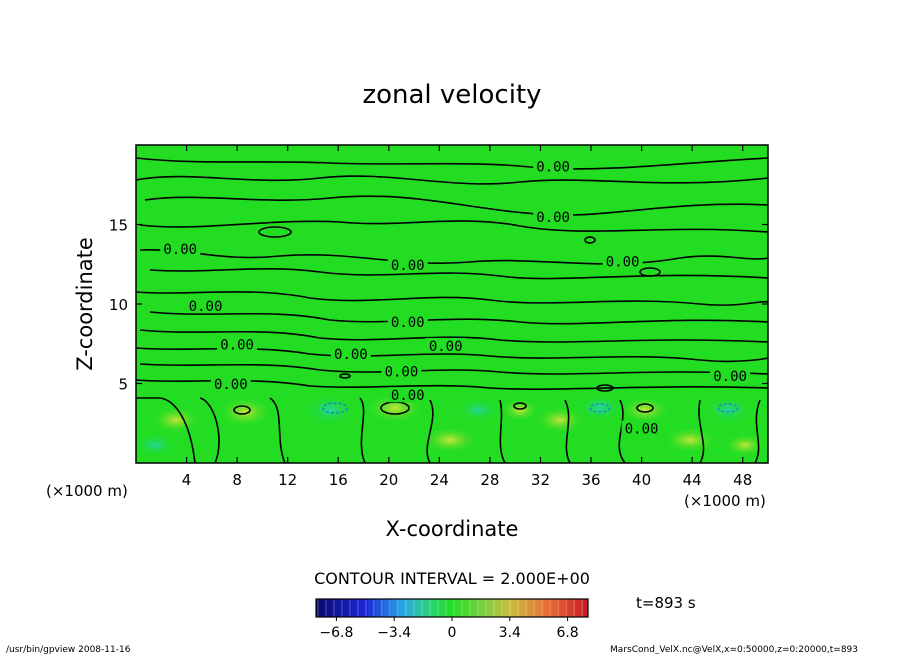  I want to click on colorbar-tick-label: 6.8, so click(567, 633).